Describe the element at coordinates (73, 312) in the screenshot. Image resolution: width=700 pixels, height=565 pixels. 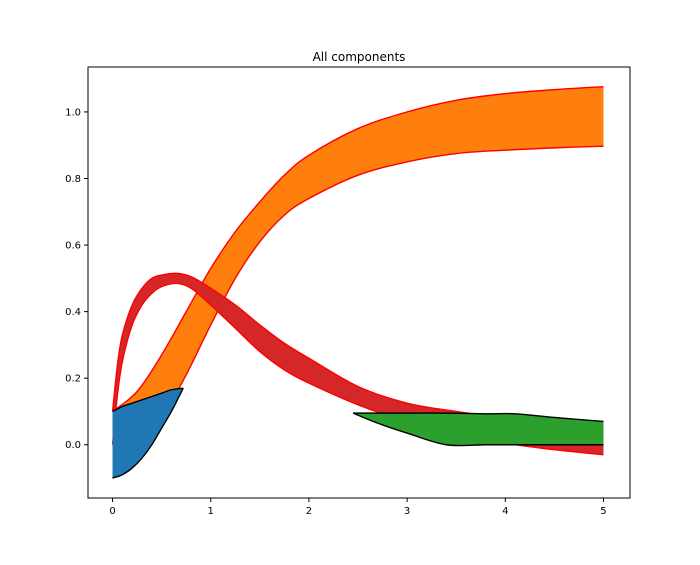
I see `y-tick-label: 0.4` at that location.